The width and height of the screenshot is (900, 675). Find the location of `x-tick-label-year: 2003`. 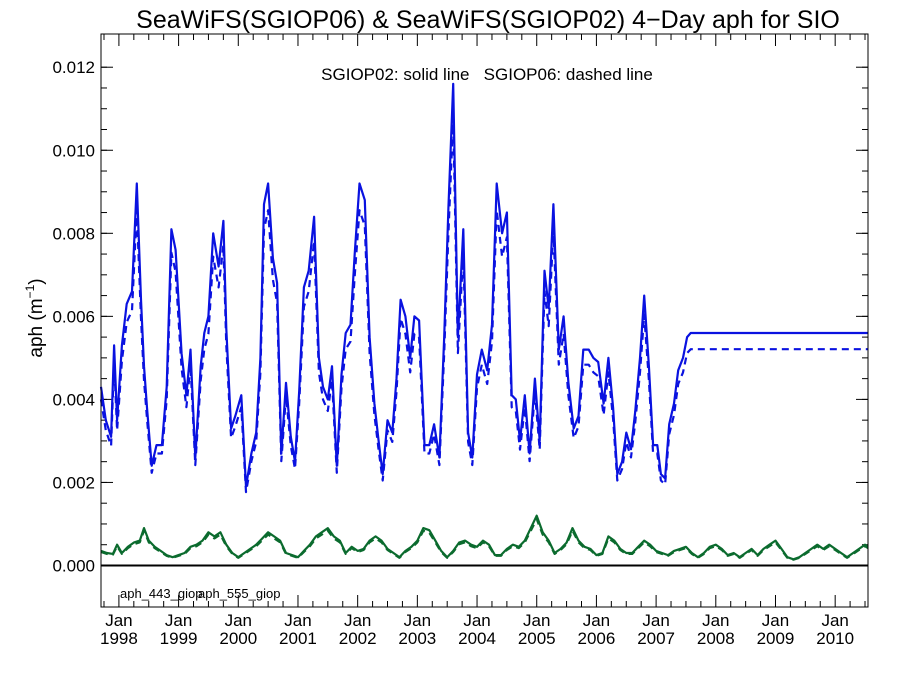

x-tick-label-year: 2003 is located at coordinates (417, 638).